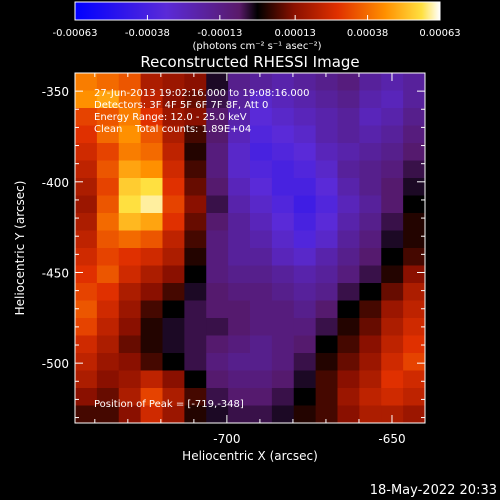 The width and height of the screenshot is (500, 500). I want to click on y-tick-label: -350, so click(55, 92).